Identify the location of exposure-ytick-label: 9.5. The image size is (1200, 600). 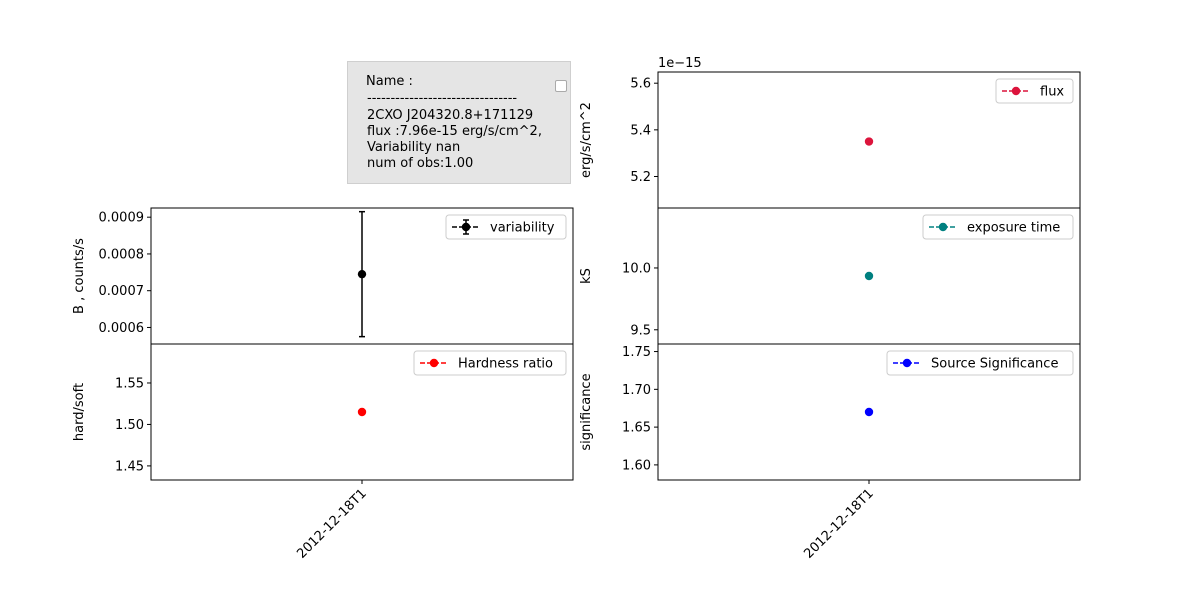
(640, 330).